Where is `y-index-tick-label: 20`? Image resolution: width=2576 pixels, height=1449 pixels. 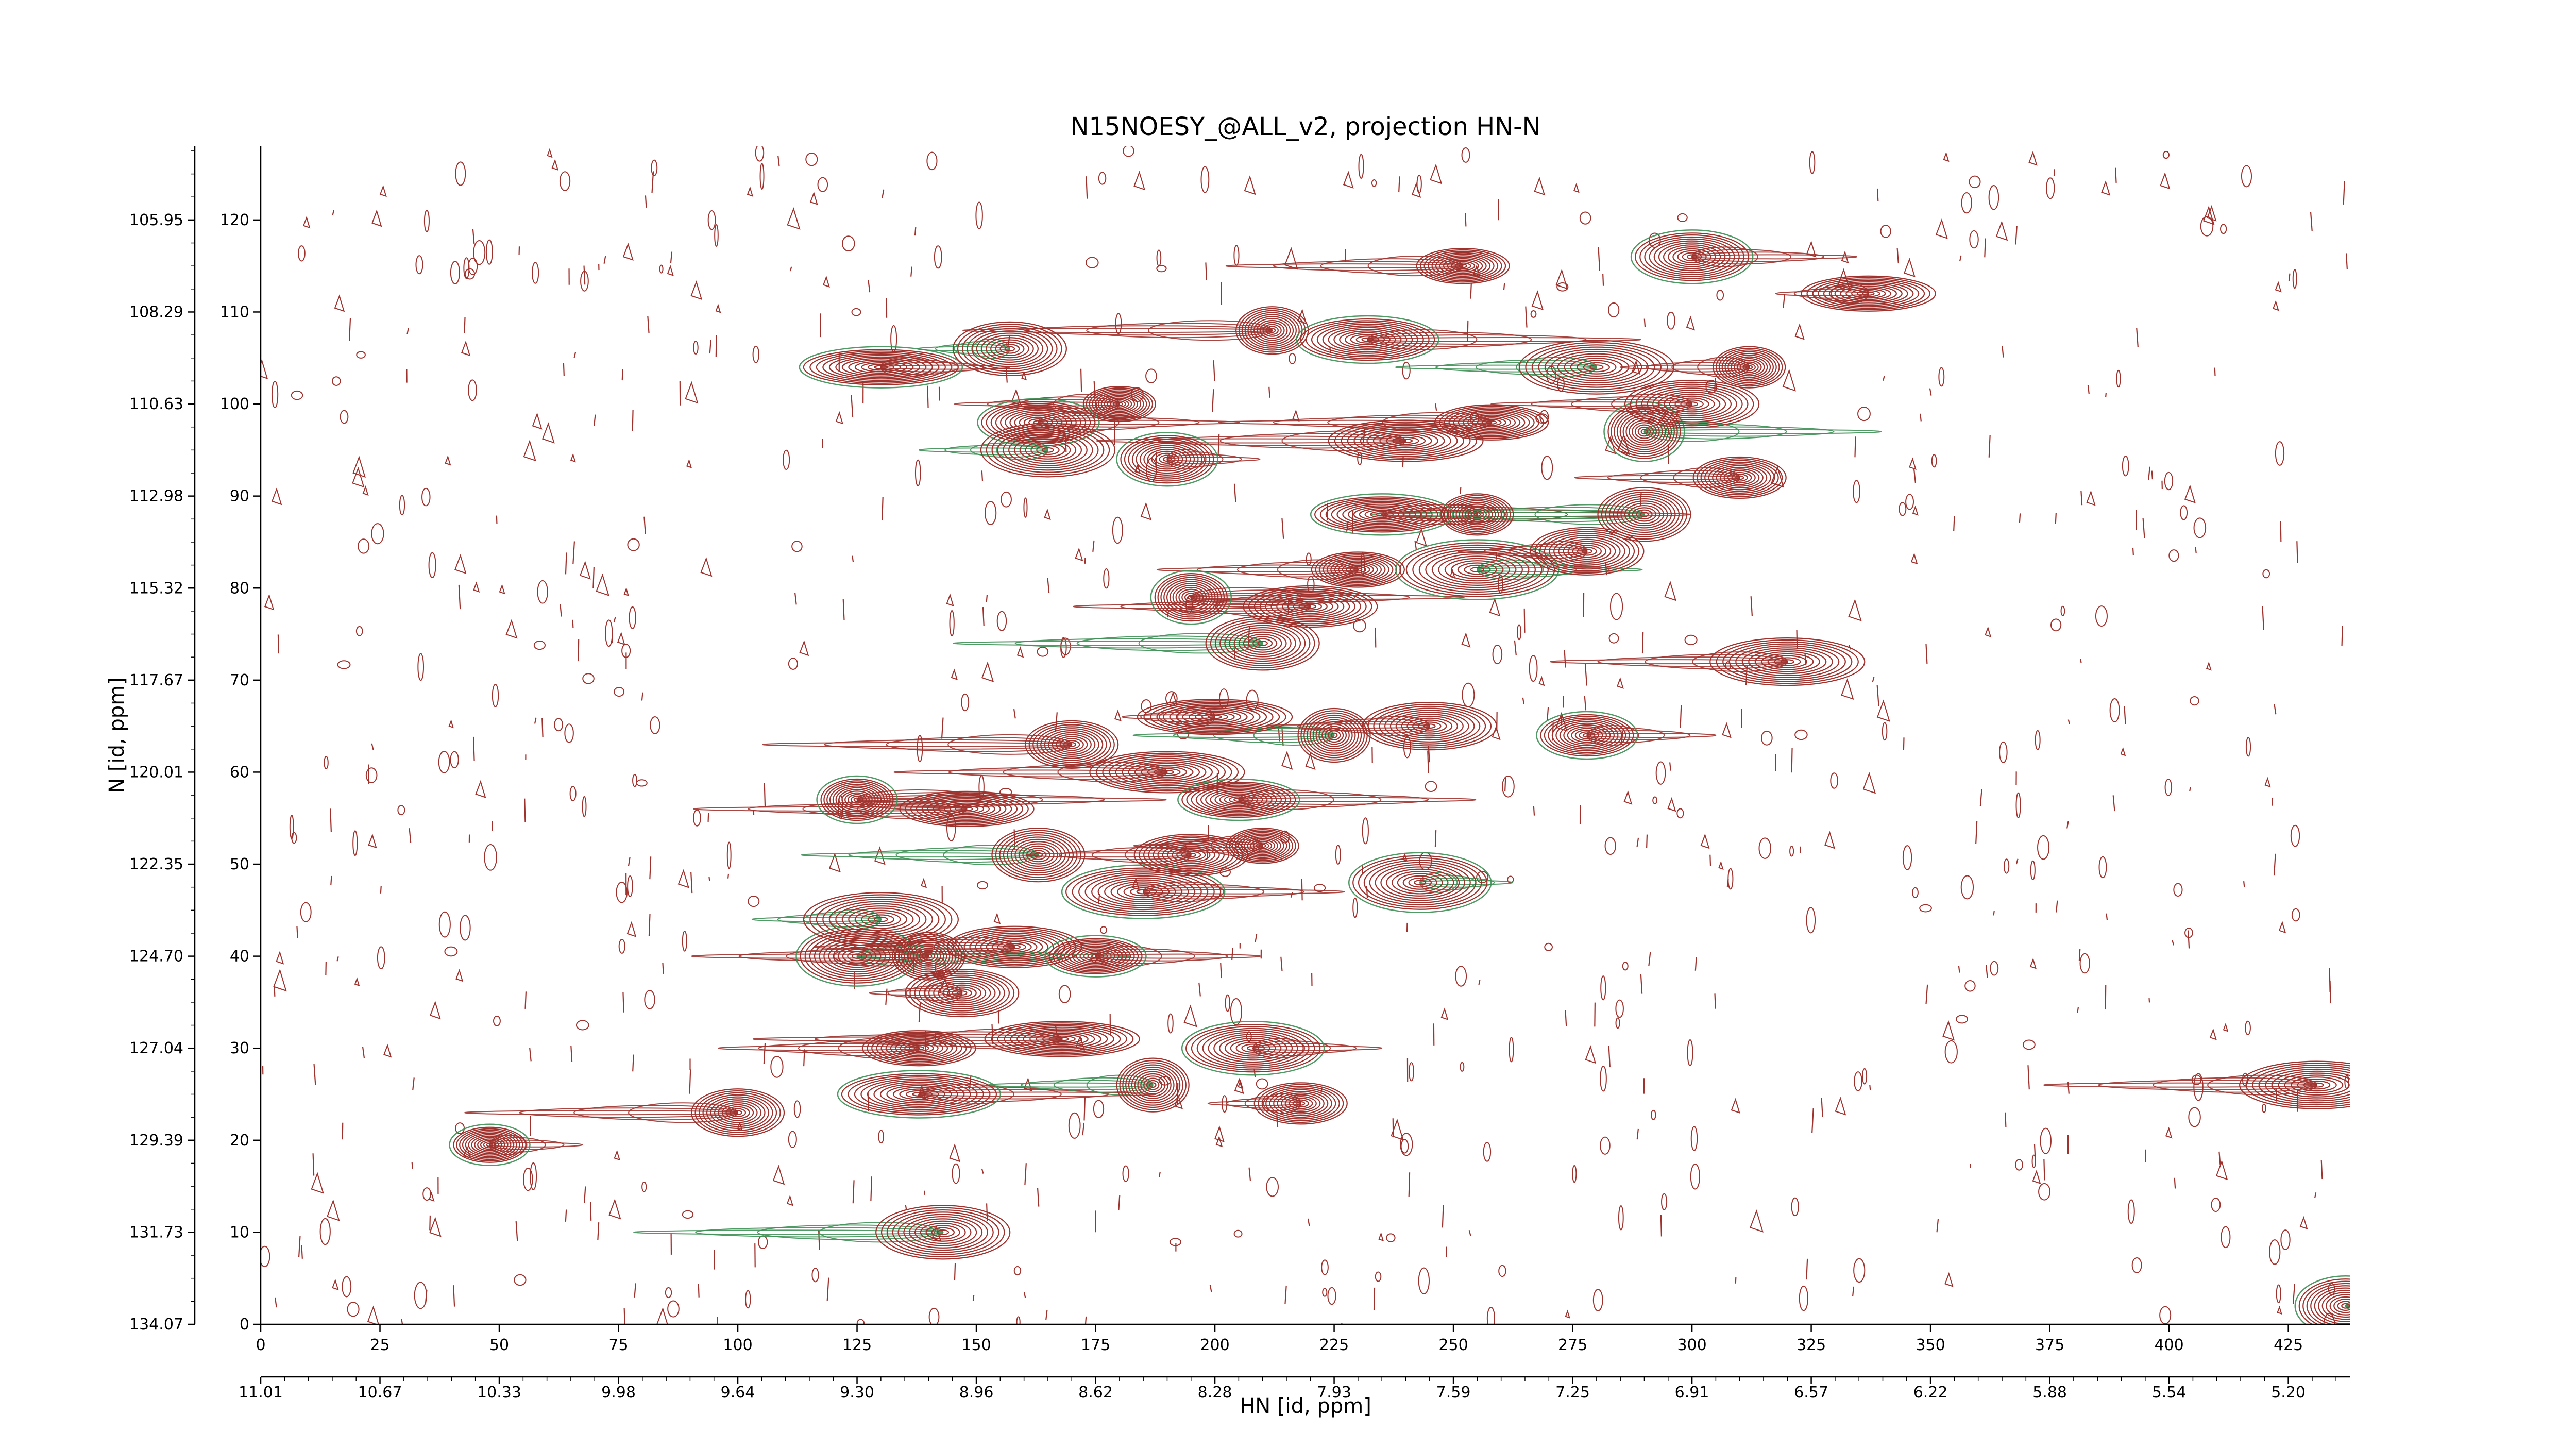
y-index-tick-label: 20 is located at coordinates (239, 1141).